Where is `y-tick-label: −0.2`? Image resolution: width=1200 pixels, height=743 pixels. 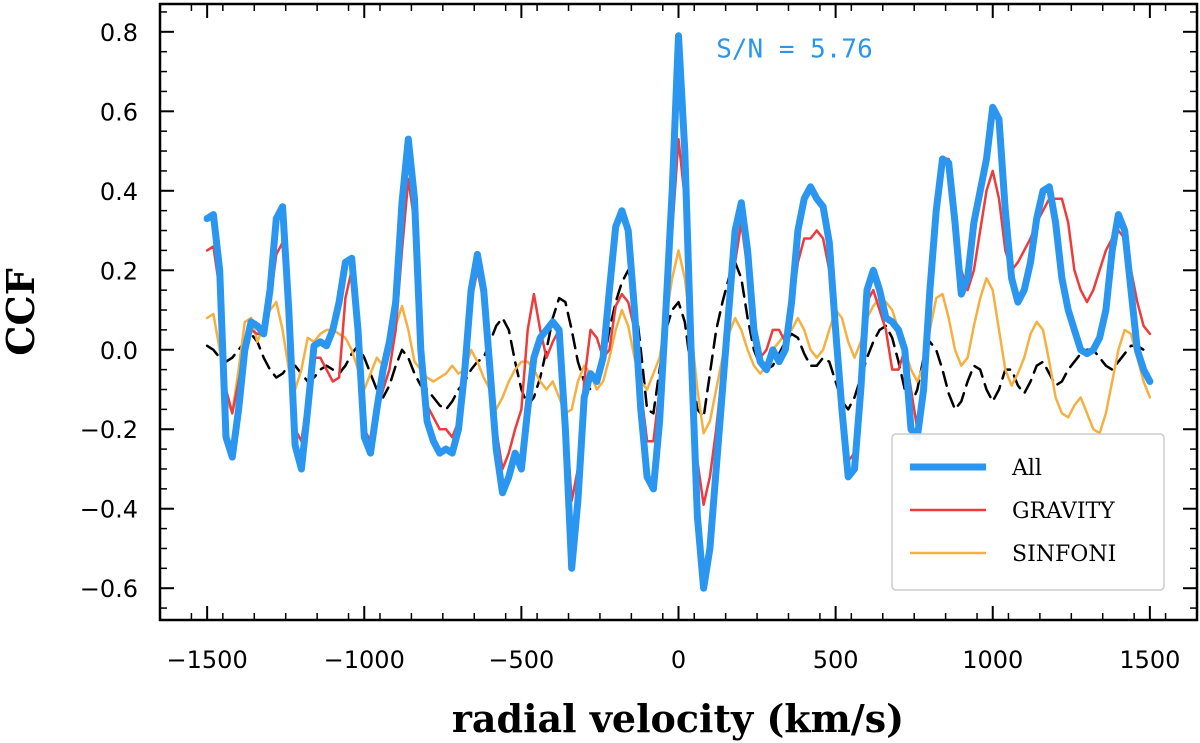
y-tick-label: −0.2 is located at coordinates (109, 430).